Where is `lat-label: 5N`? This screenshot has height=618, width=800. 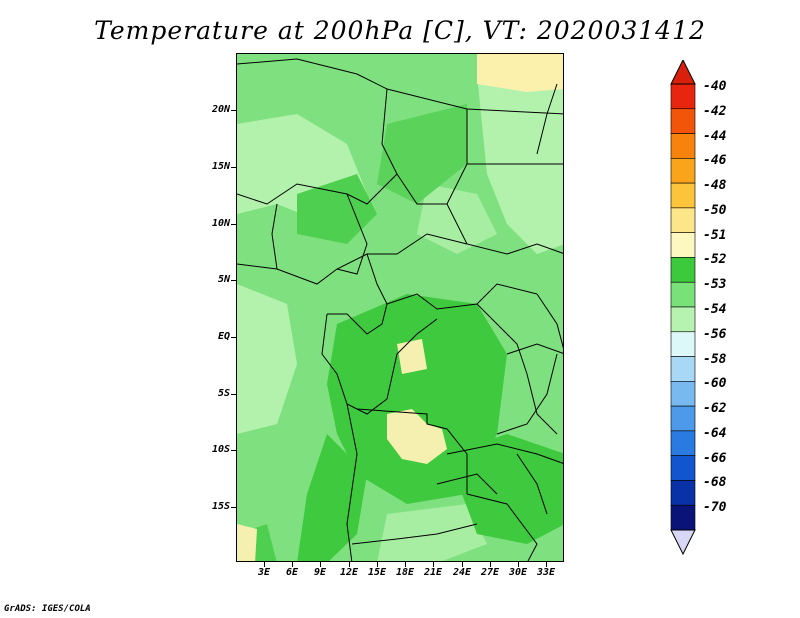
lat-label: 5N is located at coordinates (223, 279).